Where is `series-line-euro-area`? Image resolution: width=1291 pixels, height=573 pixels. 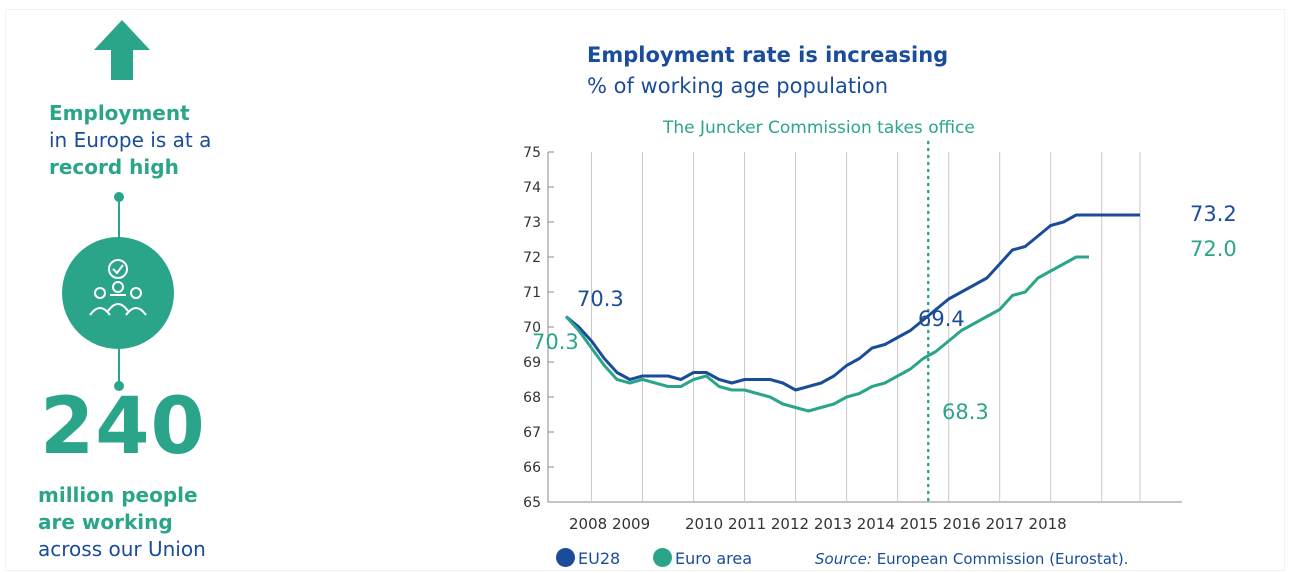
series-line-euro-area is located at coordinates (826, 334).